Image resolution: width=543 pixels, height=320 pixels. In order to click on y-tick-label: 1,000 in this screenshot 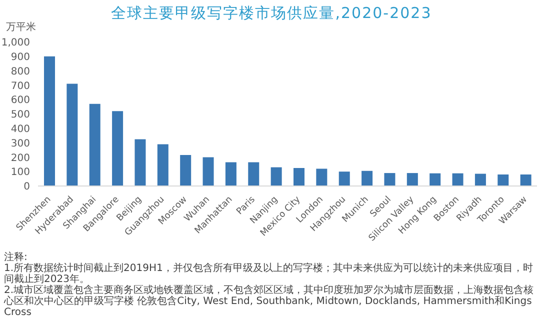, I will do `click(15, 43)`.